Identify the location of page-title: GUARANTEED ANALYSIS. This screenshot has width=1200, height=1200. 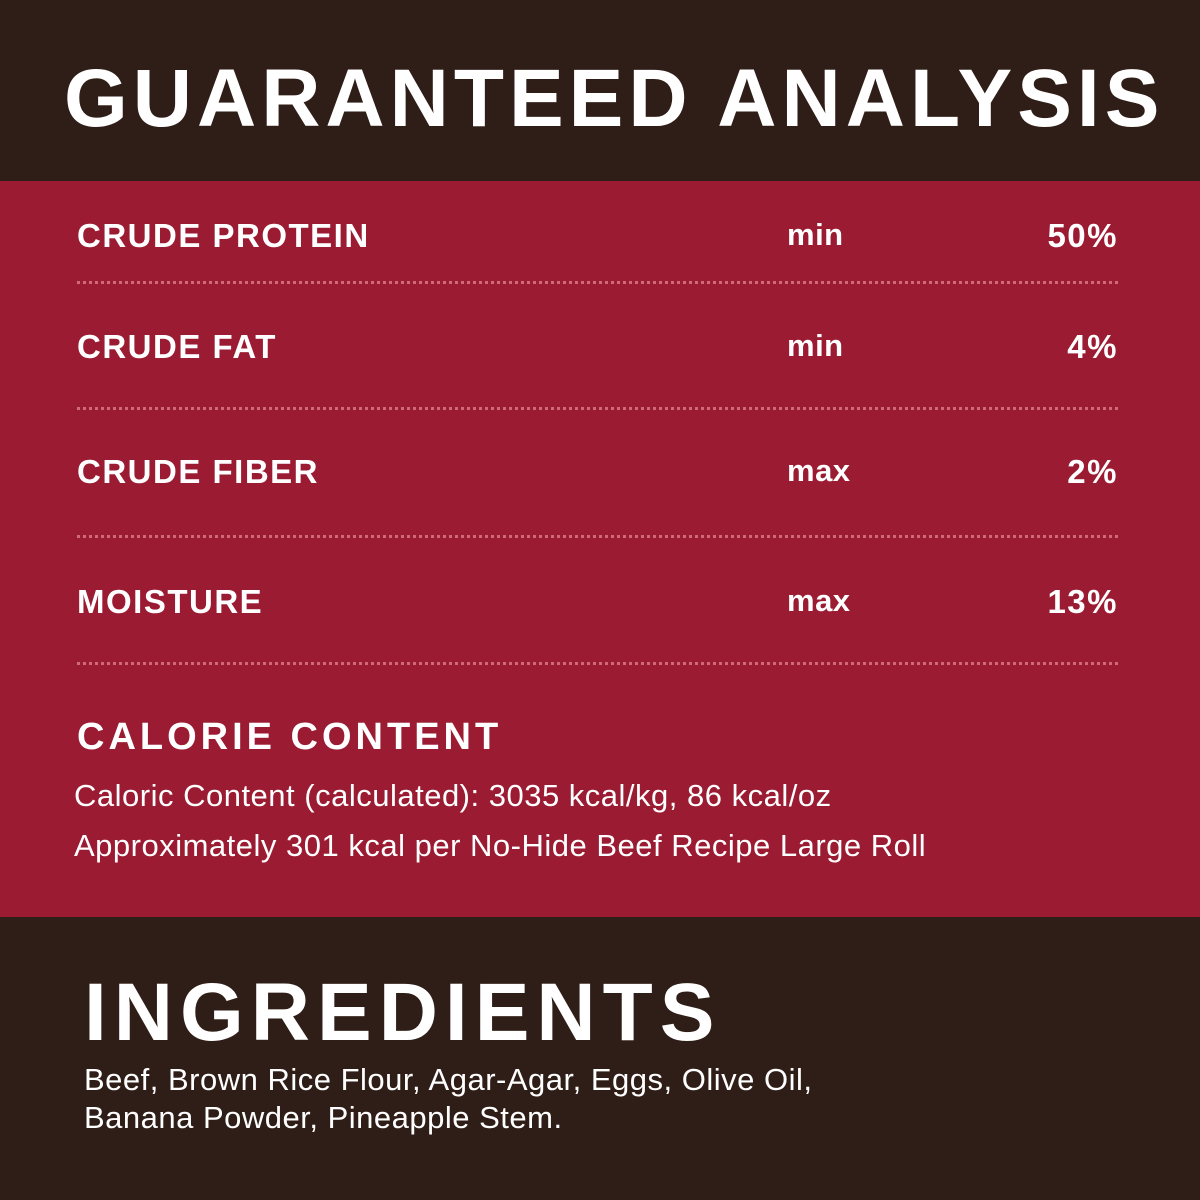
(614, 98).